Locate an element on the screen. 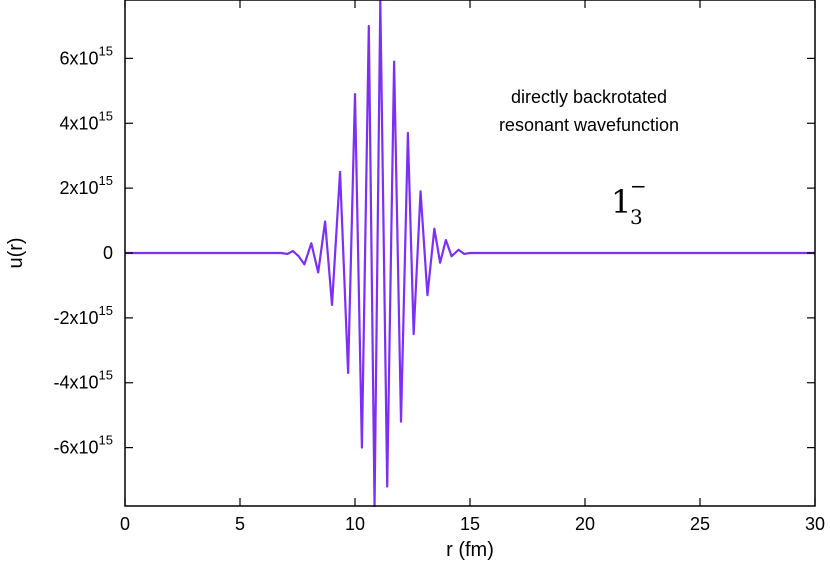 The height and width of the screenshot is (568, 830). y-tick-label: -2x10¹⁵ is located at coordinates (84, 315).